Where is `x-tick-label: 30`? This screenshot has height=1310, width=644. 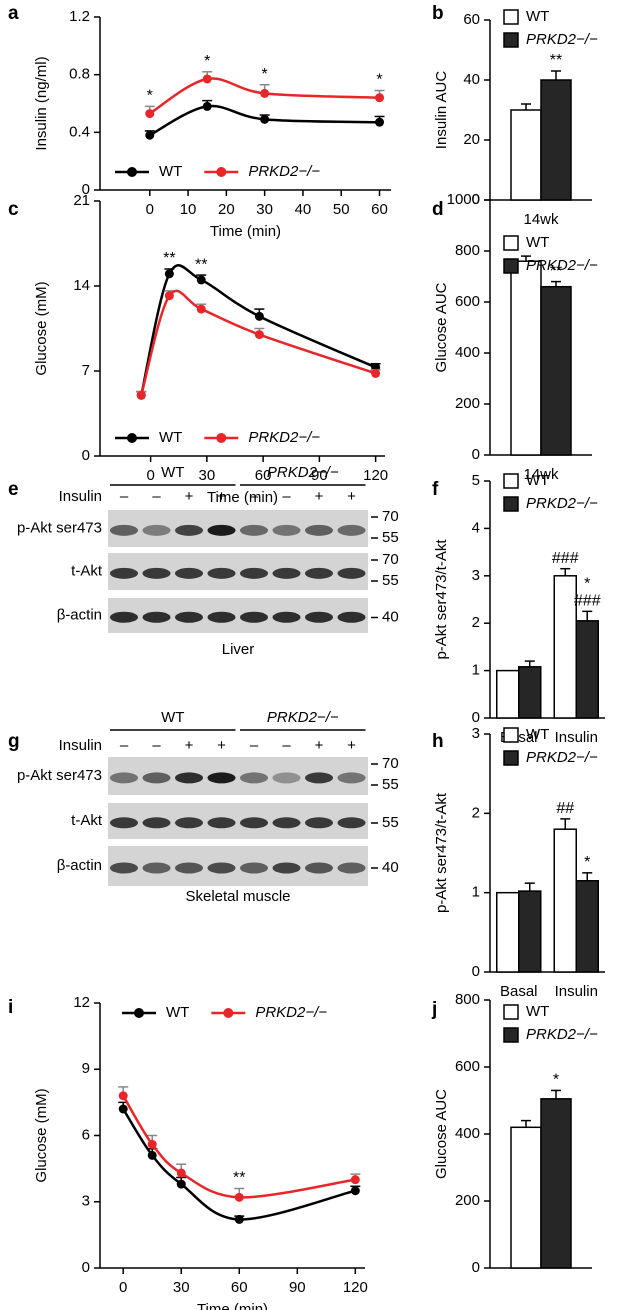
x-tick-label: 30 is located at coordinates (264, 209).